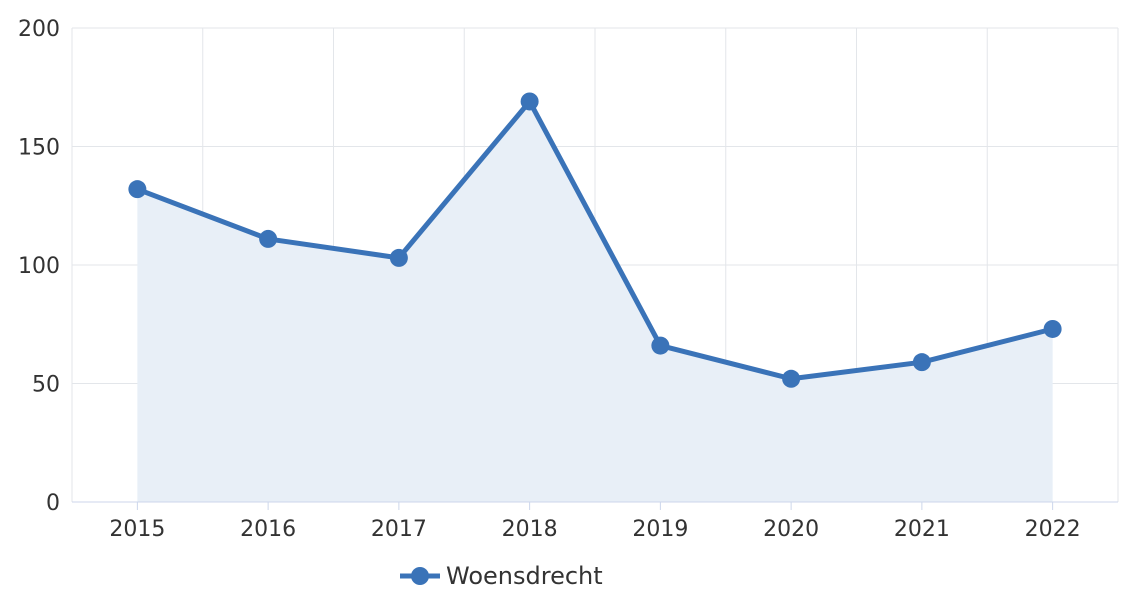 The width and height of the screenshot is (1125, 594). Describe the element at coordinates (524, 576) in the screenshot. I see `legend-label-woensdrecht: Woensdrecht` at that location.